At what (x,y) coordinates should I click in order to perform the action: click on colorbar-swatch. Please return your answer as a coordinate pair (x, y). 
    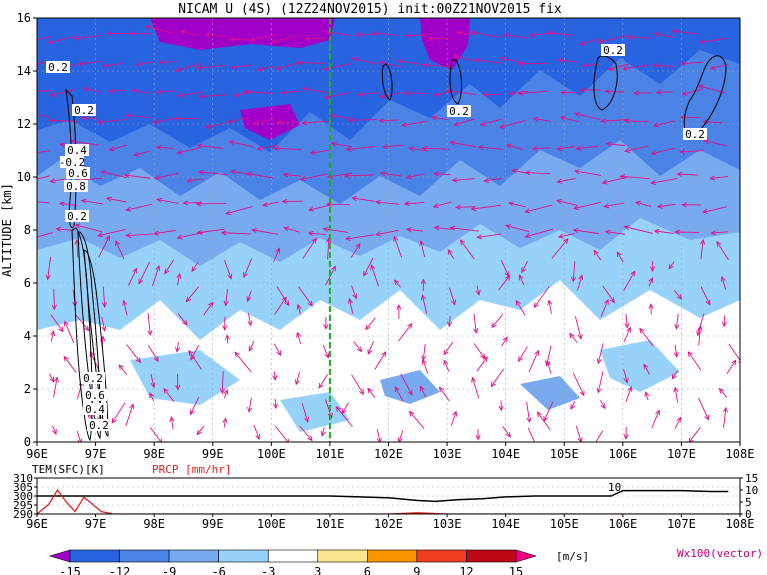
    Looking at the image, I should click on (491, 556).